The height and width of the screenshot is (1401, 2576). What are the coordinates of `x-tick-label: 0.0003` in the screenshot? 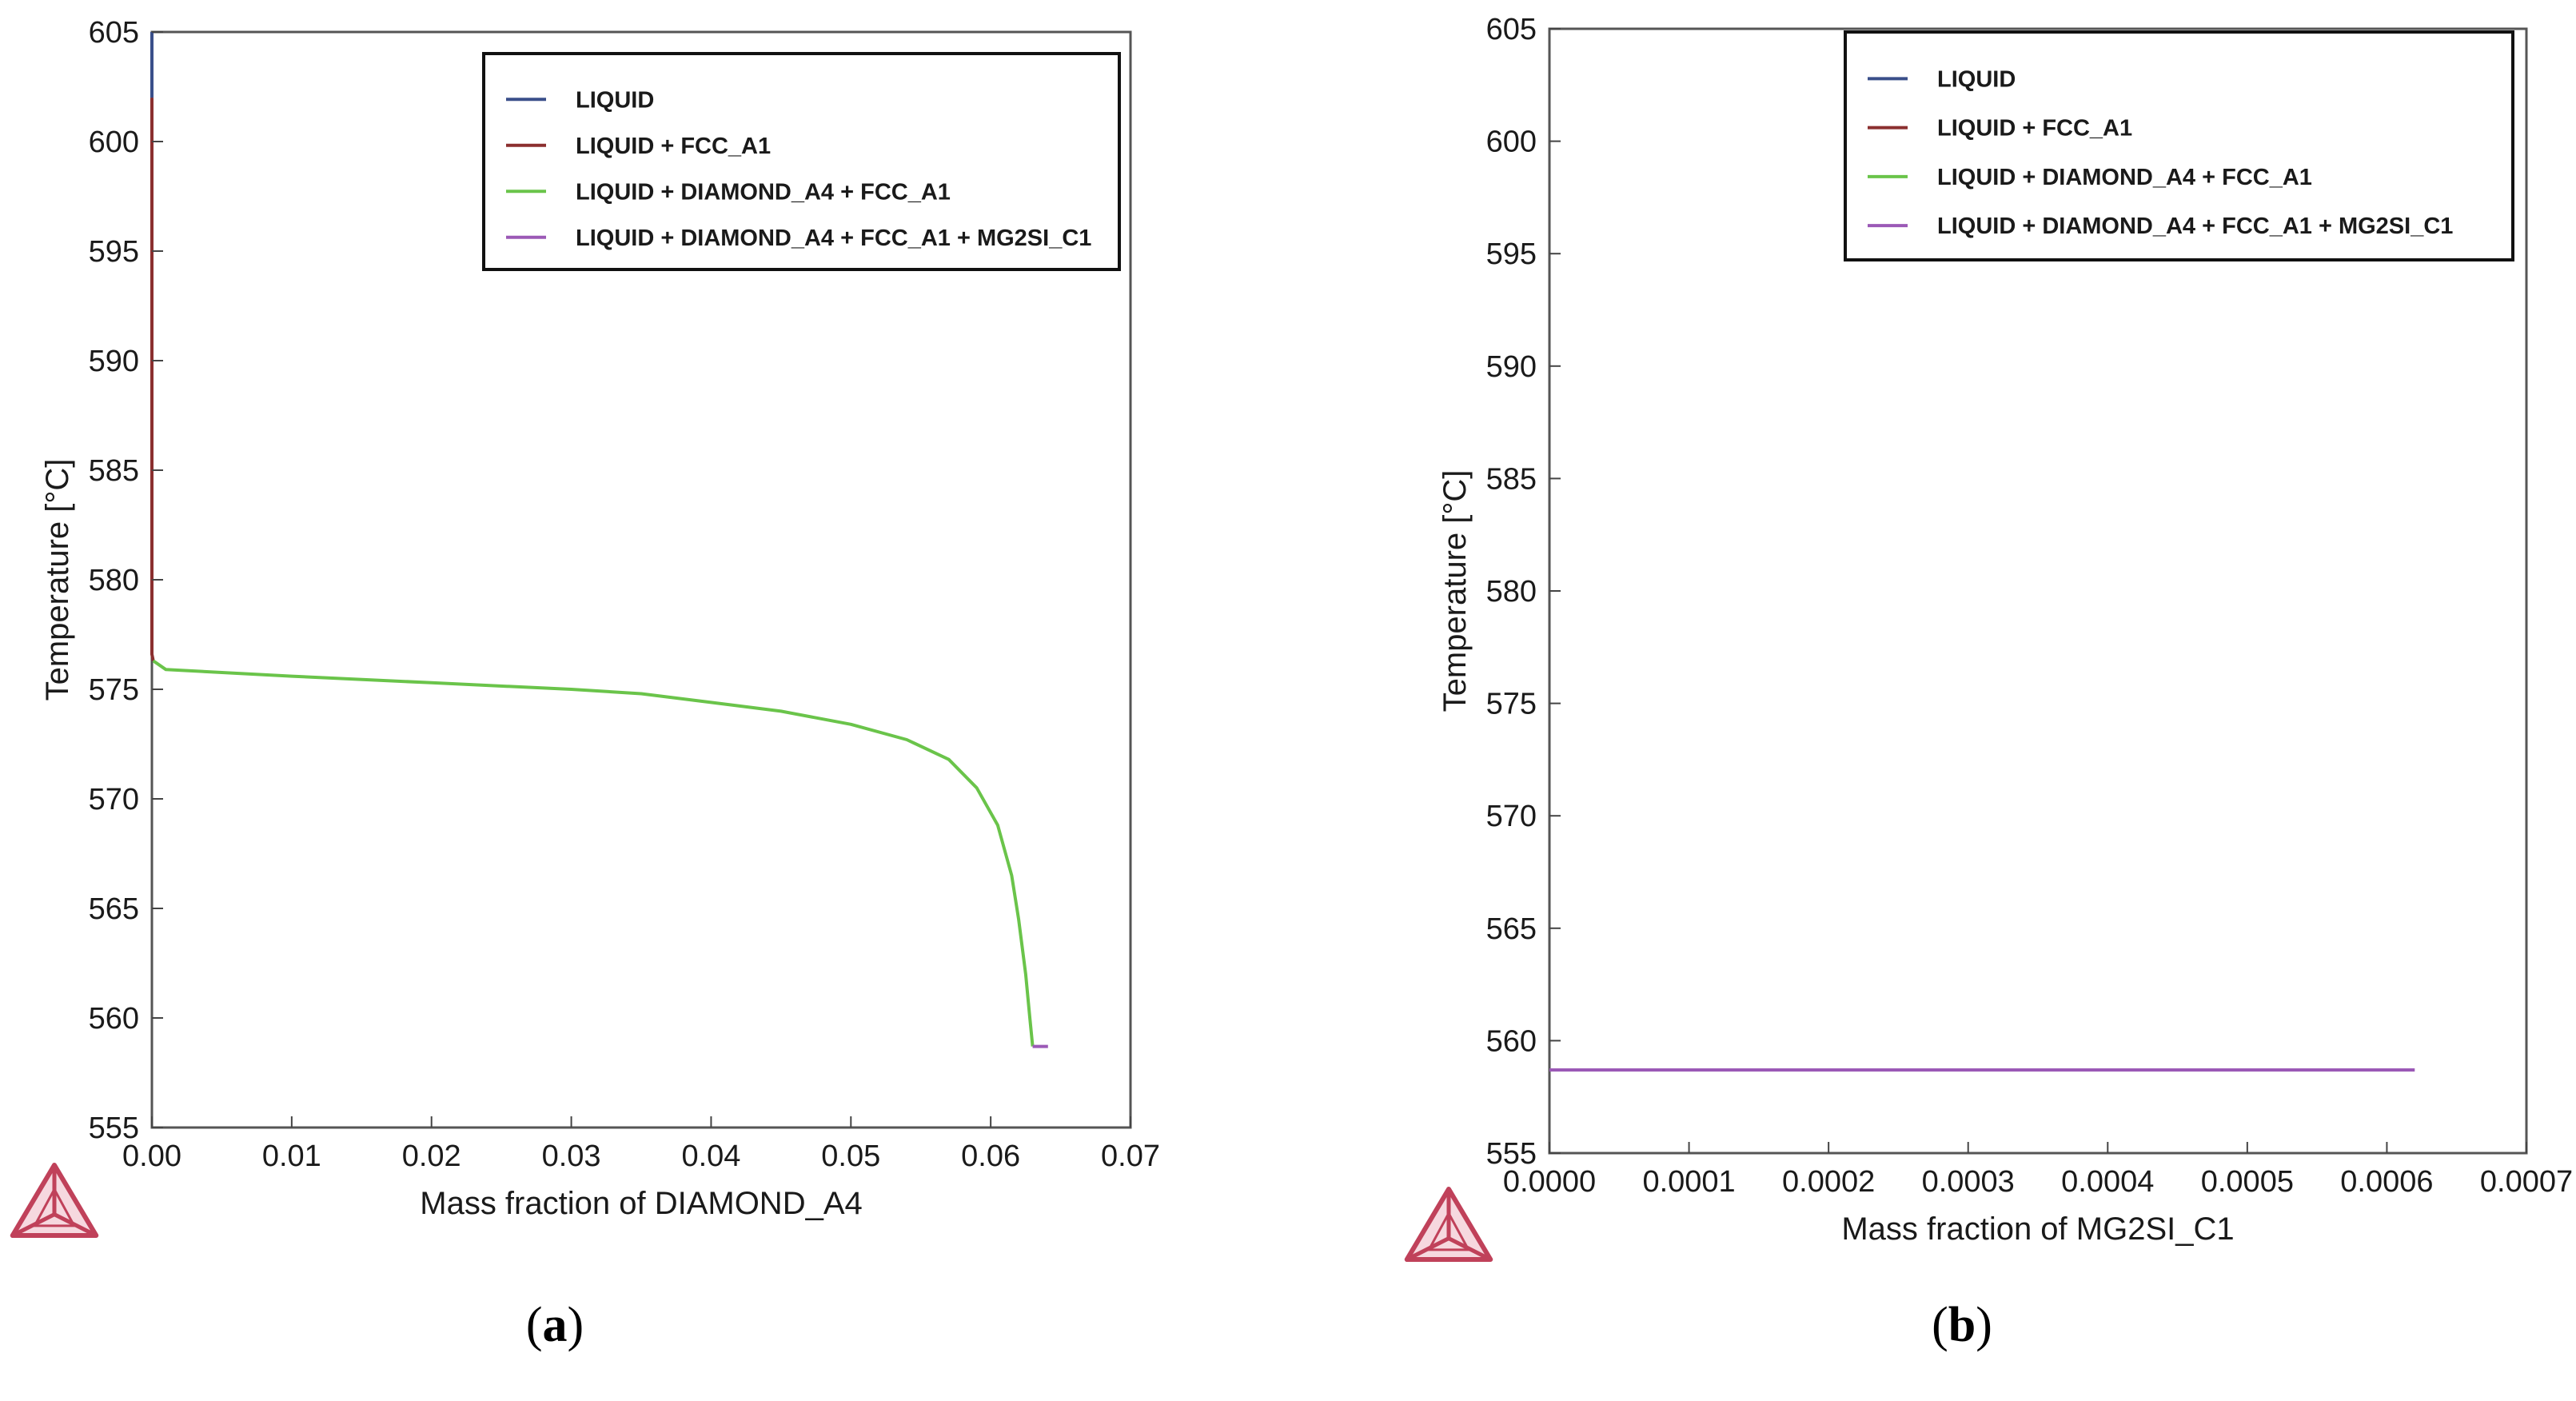 It's located at (1968, 1182).